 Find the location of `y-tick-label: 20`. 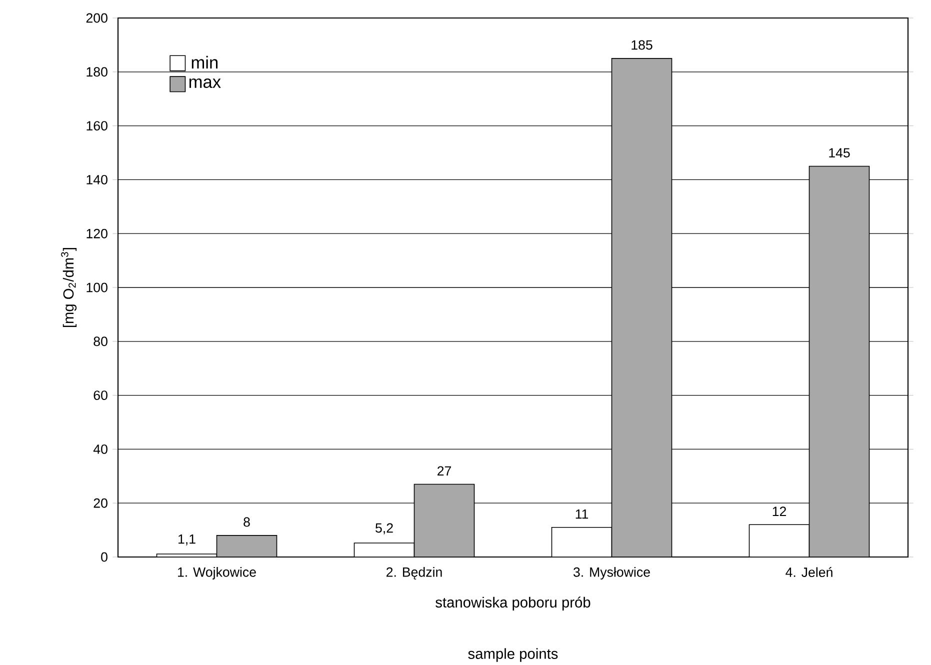

y-tick-label: 20 is located at coordinates (101, 503).